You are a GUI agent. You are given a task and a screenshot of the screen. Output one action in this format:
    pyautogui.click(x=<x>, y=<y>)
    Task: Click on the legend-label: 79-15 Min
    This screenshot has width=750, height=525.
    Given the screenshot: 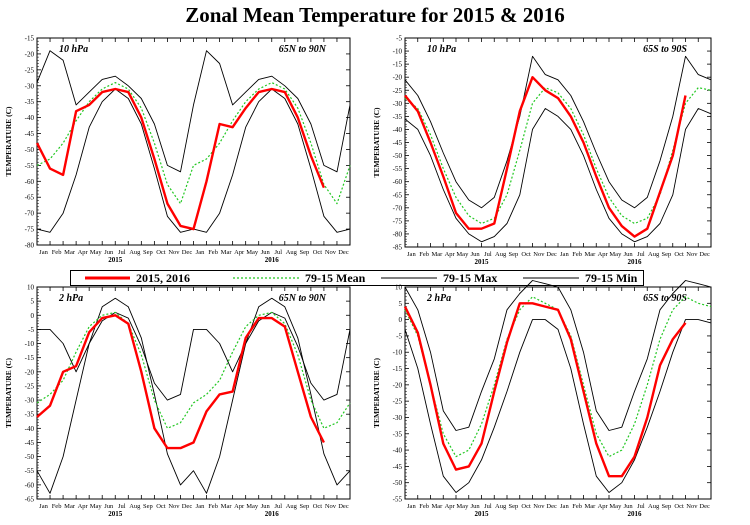 What is the action you would take?
    pyautogui.click(x=611, y=277)
    